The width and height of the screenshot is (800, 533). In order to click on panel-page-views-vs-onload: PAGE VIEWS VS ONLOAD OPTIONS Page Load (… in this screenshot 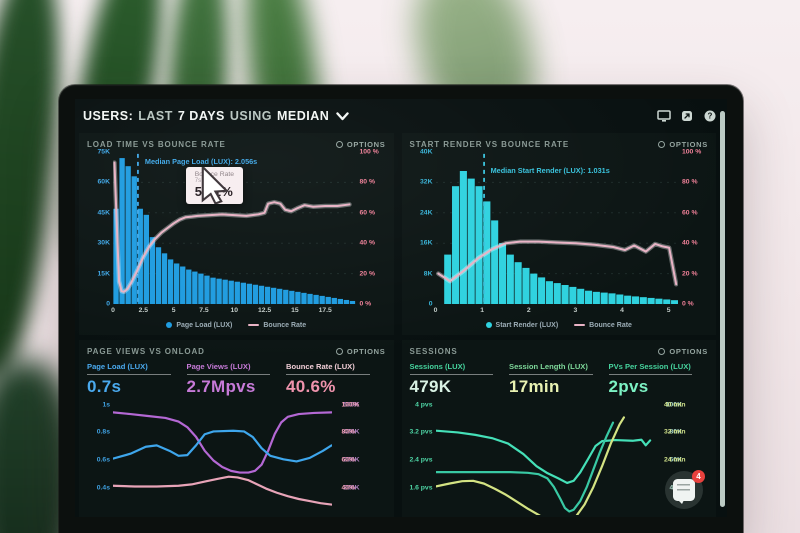, I will do `click(236, 428)`.